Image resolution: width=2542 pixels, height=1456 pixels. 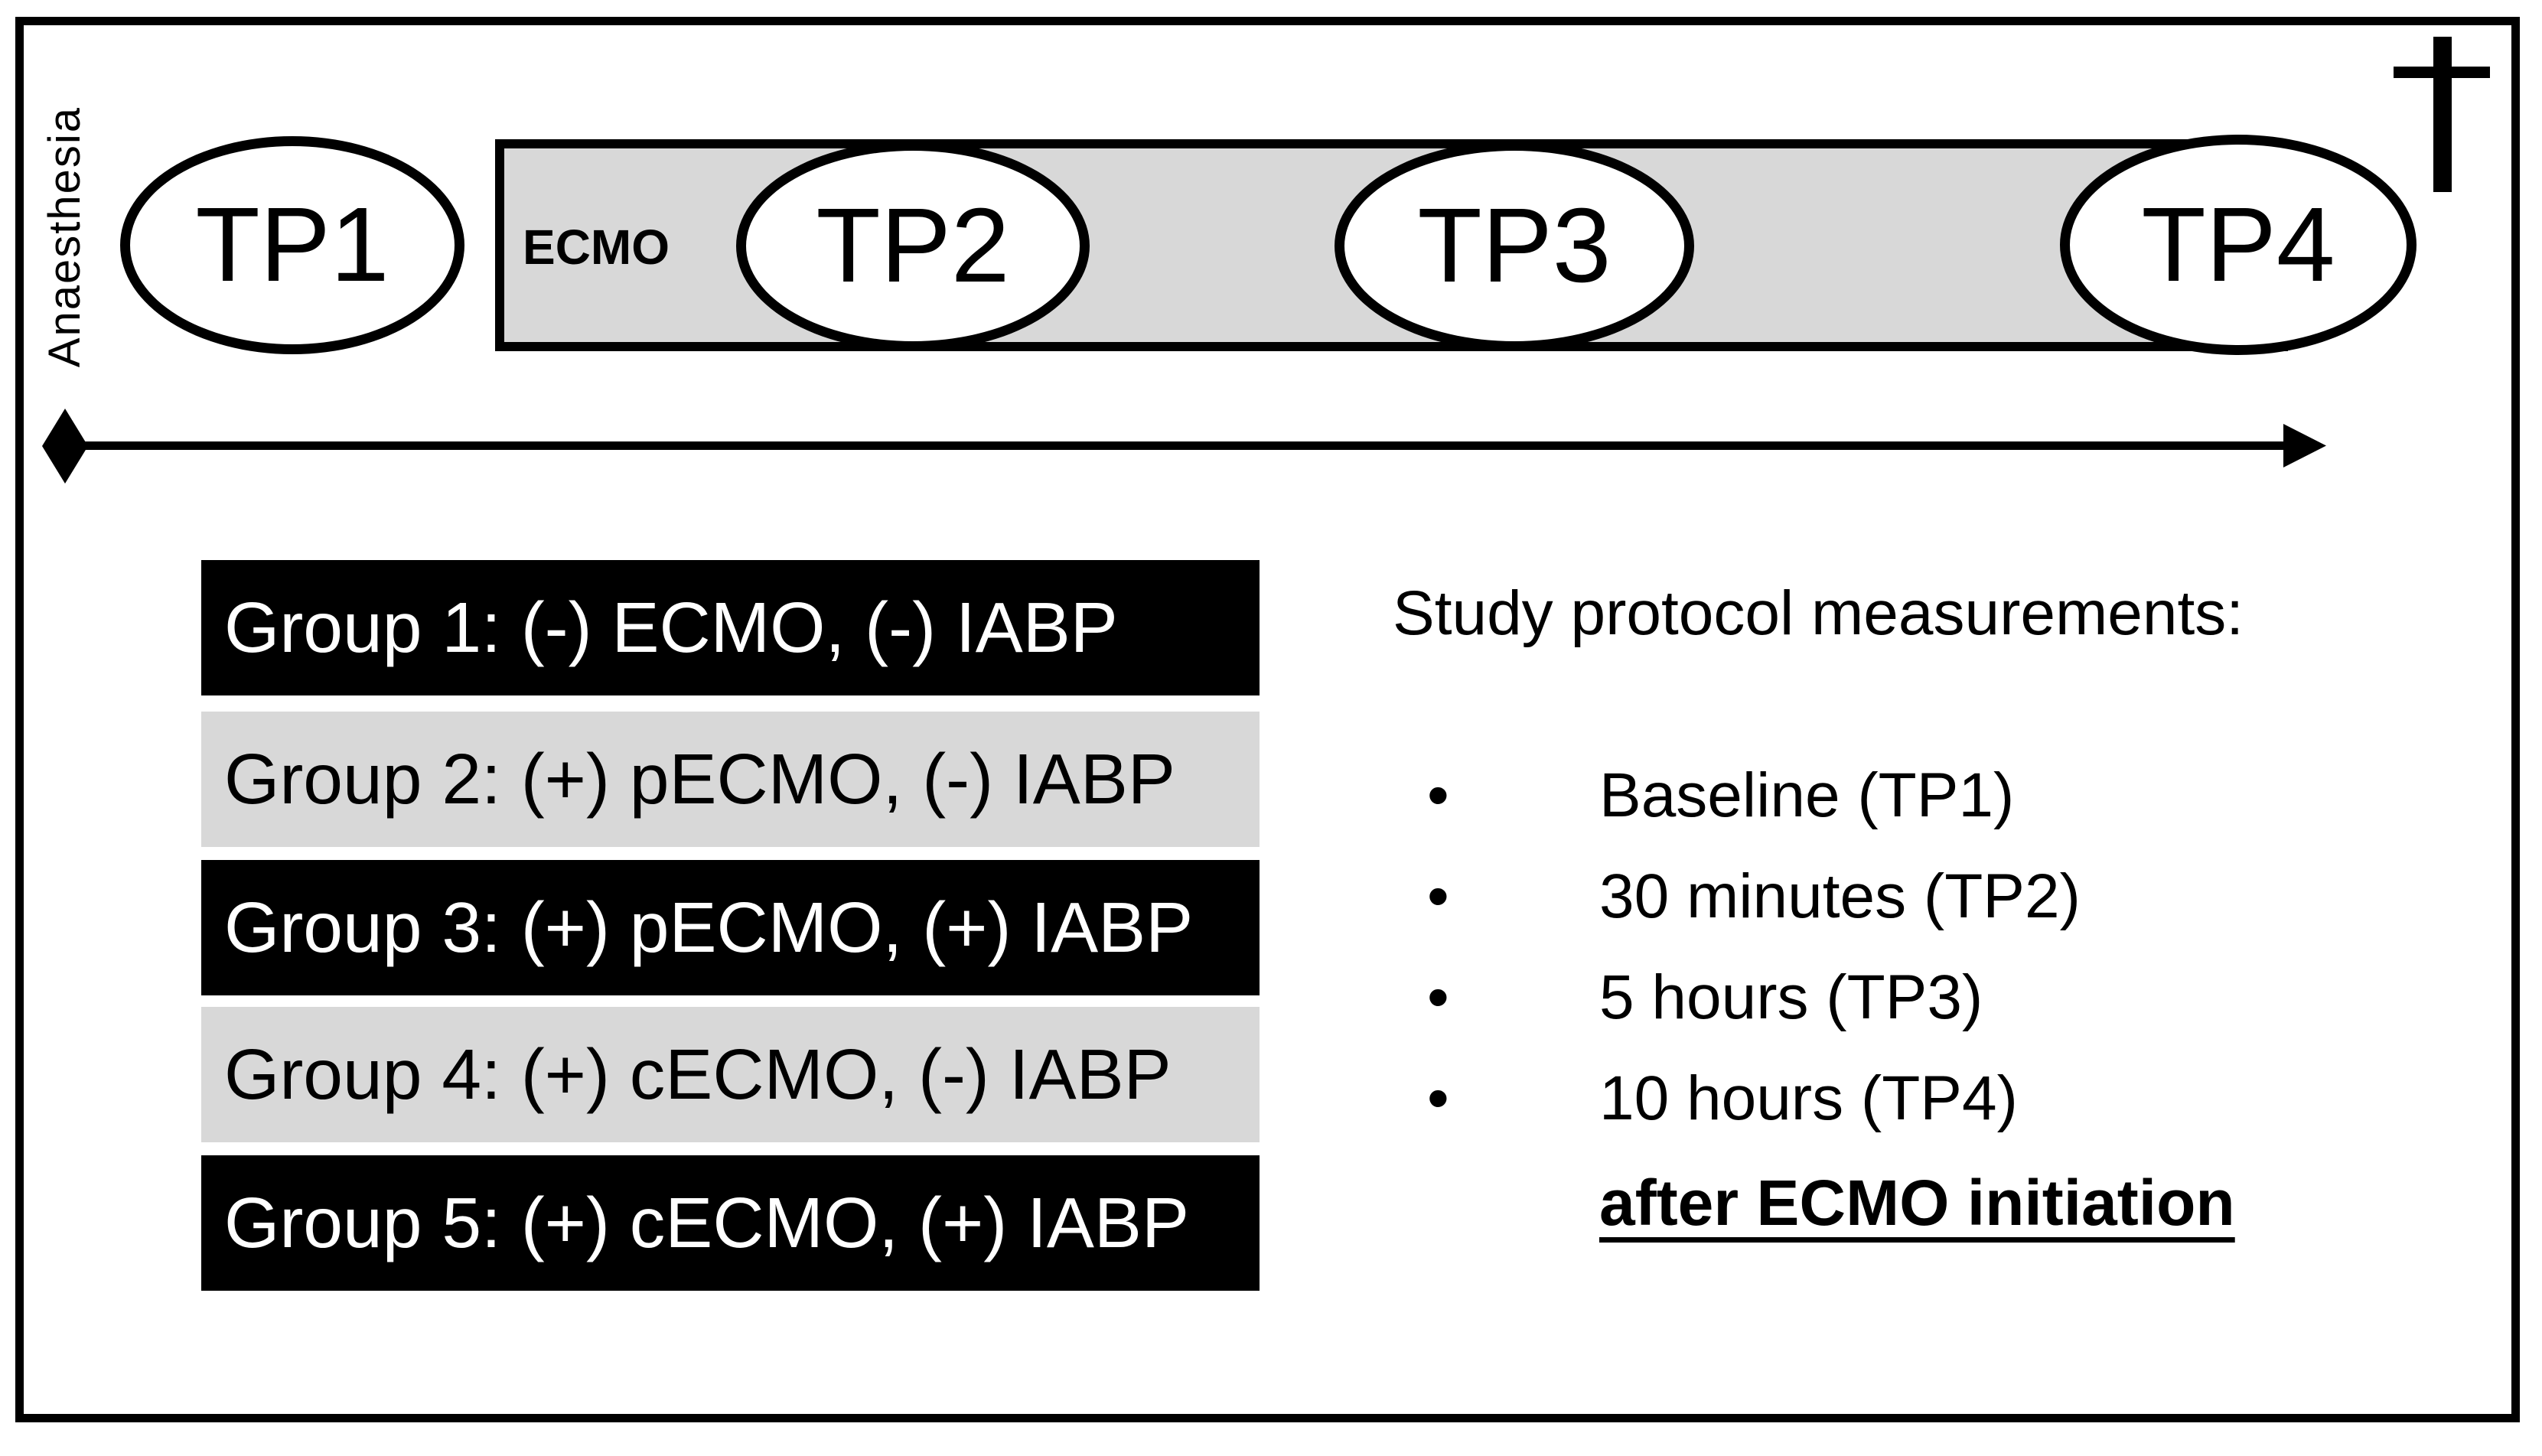 I want to click on group-5-label: Group 5: (+) cECMO, (+) IABP, so click(x=707, y=1222).